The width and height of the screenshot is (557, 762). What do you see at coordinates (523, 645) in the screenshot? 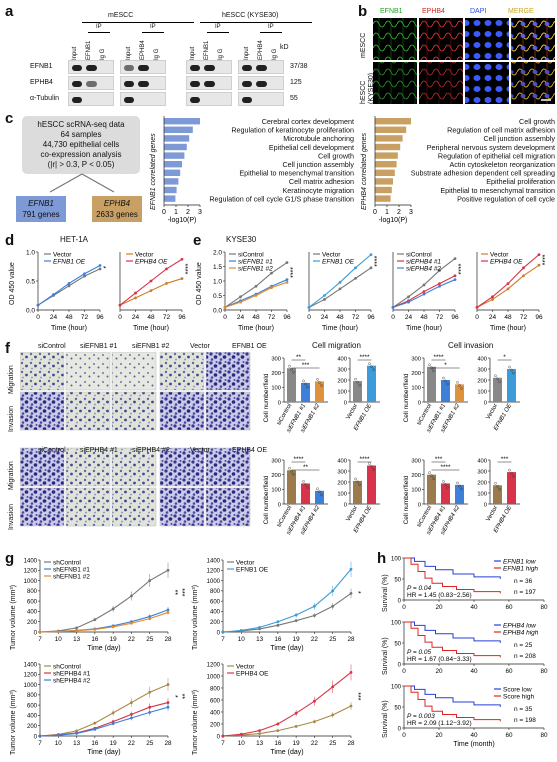
I see `h-plot-1-n-low: n = 25` at bounding box center [523, 645].